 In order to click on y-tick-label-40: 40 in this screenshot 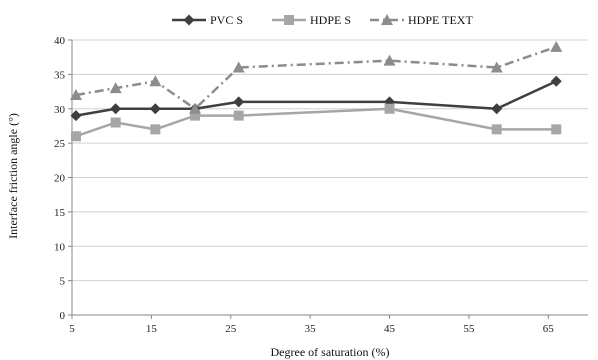, I will do `click(60, 41)`.